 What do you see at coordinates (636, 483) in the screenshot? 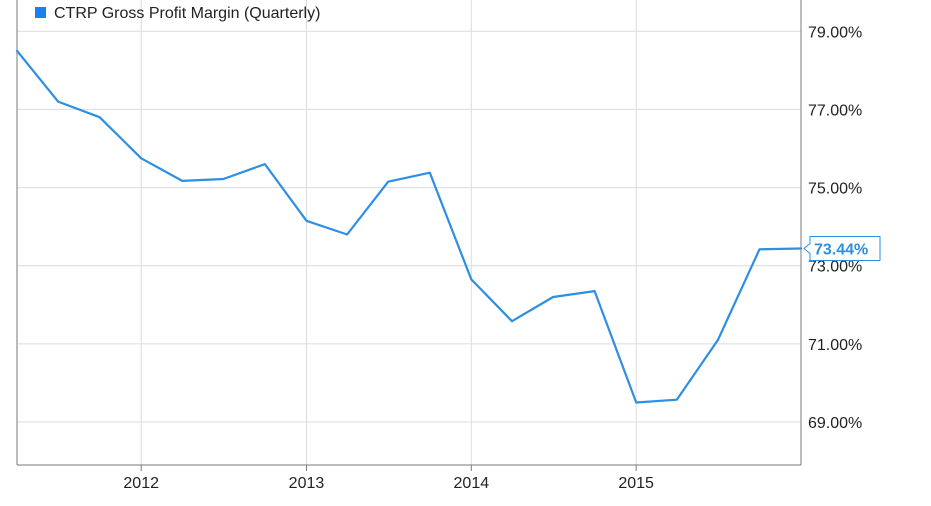
I see `x-tick-label: 2015` at bounding box center [636, 483].